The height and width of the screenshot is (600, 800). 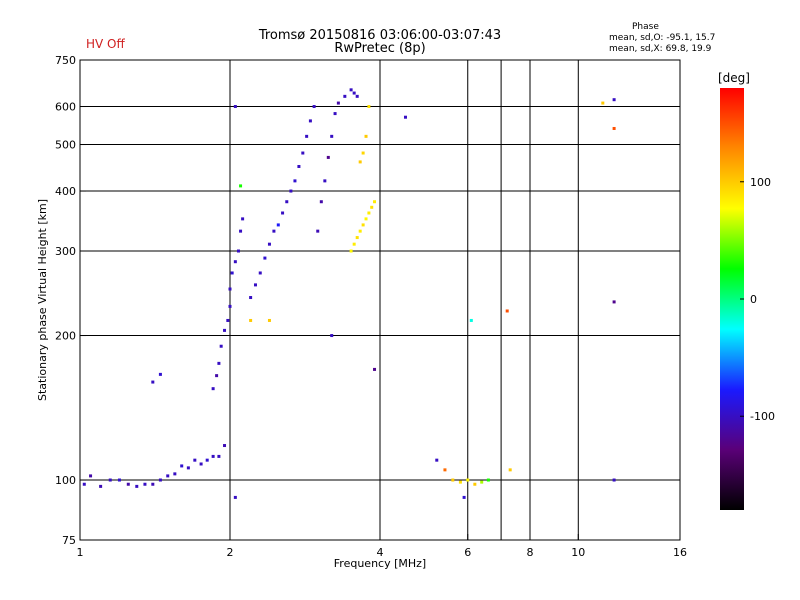 What do you see at coordinates (734, 78) in the screenshot?
I see `colorbar-label: [deg]` at bounding box center [734, 78].